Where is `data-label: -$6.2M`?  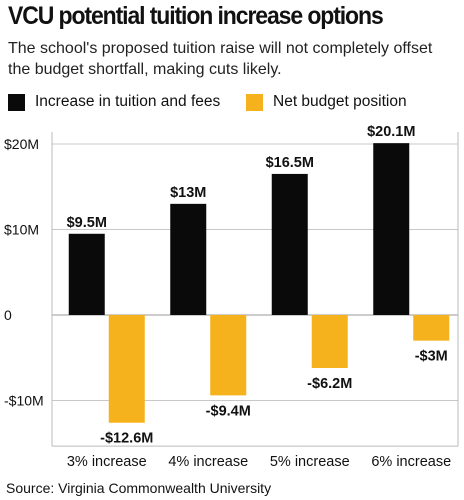
data-label: -$6.2M is located at coordinates (329, 384).